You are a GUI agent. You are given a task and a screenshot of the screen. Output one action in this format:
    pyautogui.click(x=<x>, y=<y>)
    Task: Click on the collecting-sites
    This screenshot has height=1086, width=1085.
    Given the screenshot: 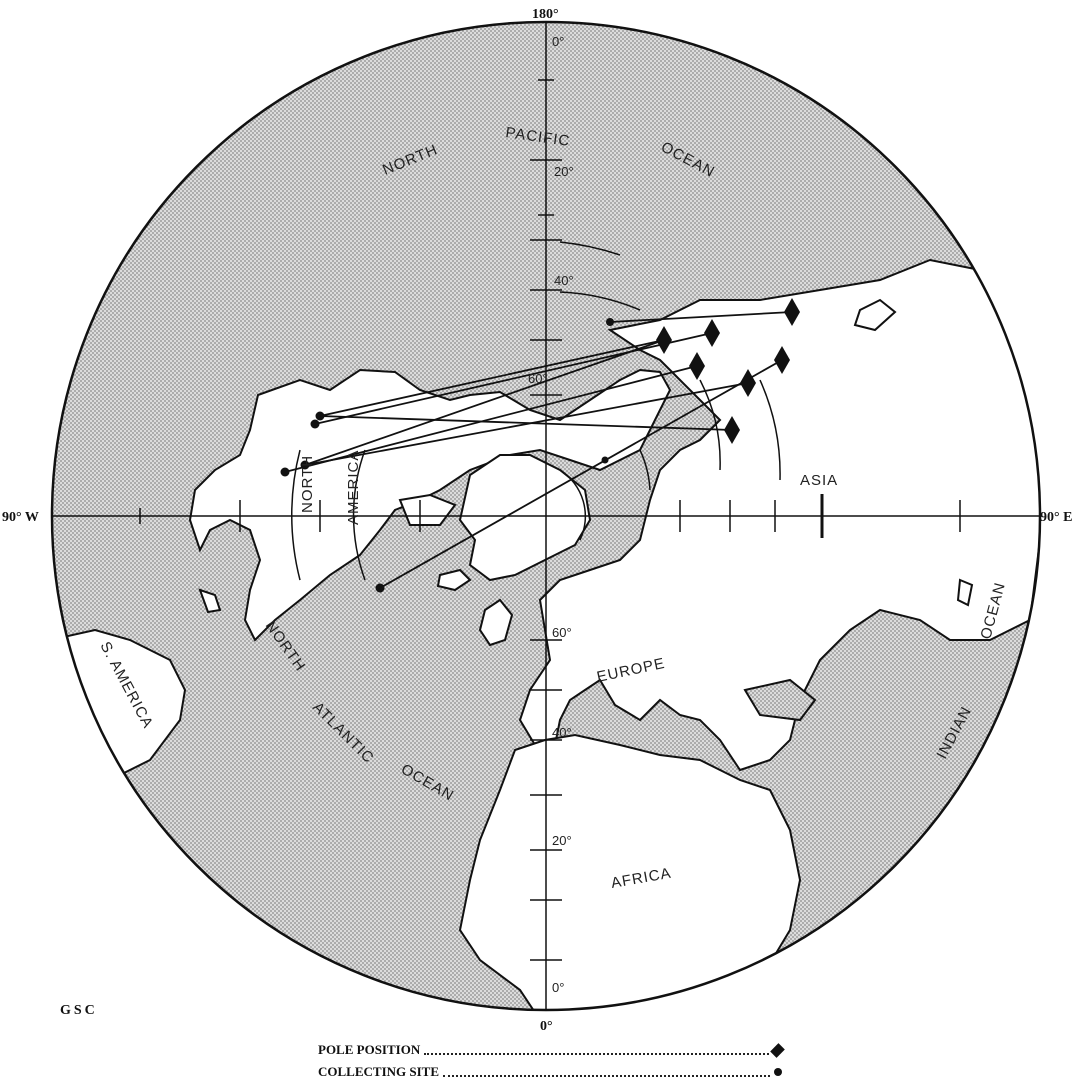 What is the action you would take?
    pyautogui.click(x=447, y=455)
    